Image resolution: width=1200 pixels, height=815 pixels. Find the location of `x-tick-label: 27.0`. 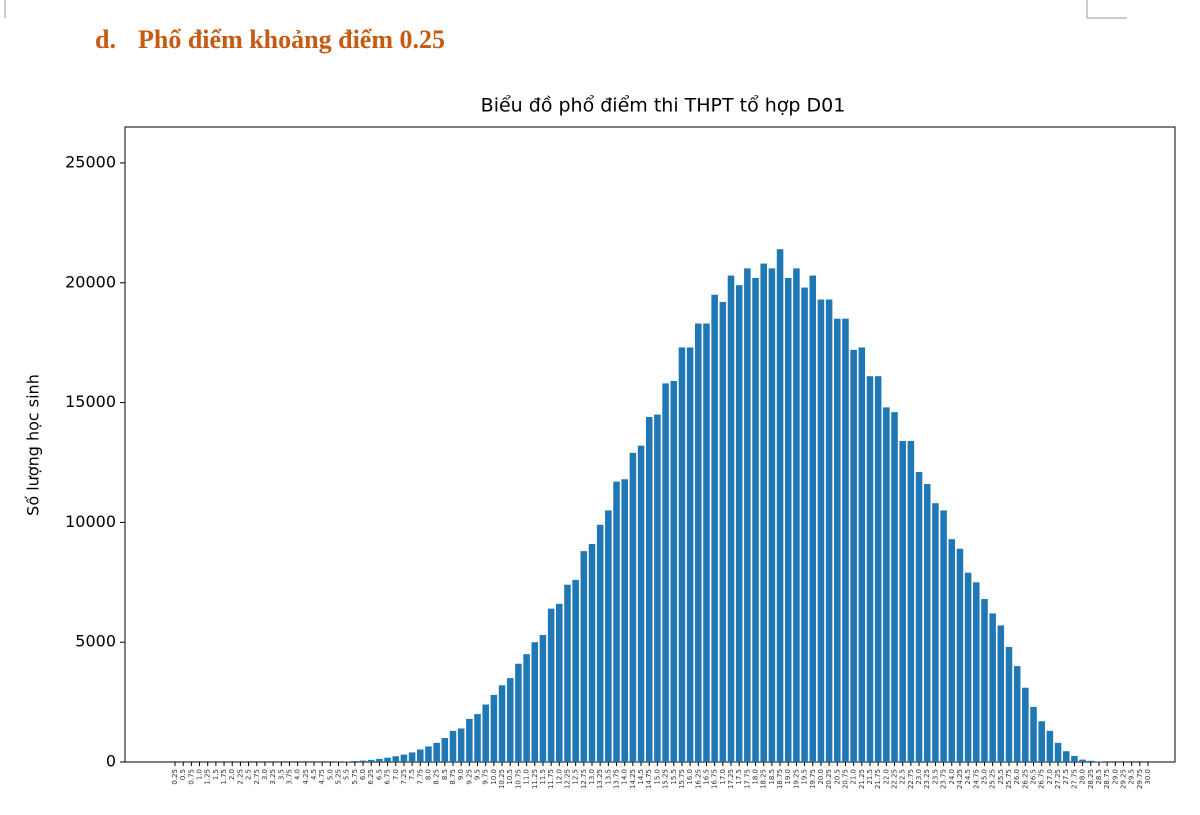

x-tick-label: 27.0 is located at coordinates (1050, 777).